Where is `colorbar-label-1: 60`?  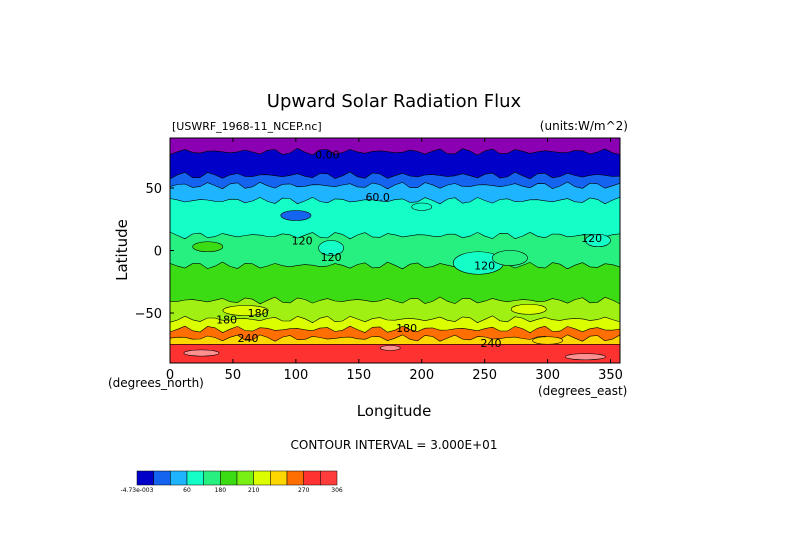 colorbar-label-1: 60 is located at coordinates (187, 490).